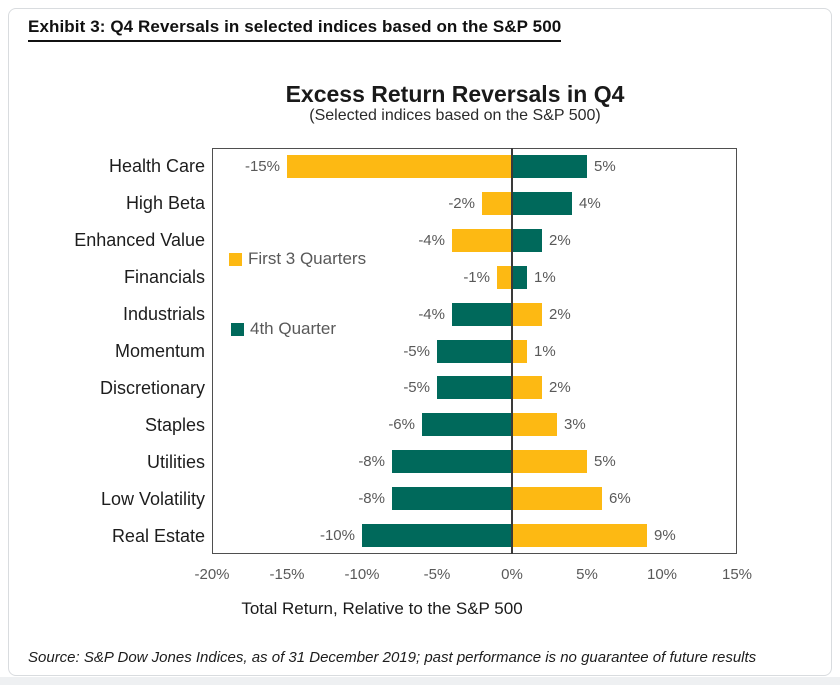 Image resolution: width=840 pixels, height=685 pixels. Describe the element at coordinates (620, 499) in the screenshot. I see `bar-value-label: 6%` at that location.